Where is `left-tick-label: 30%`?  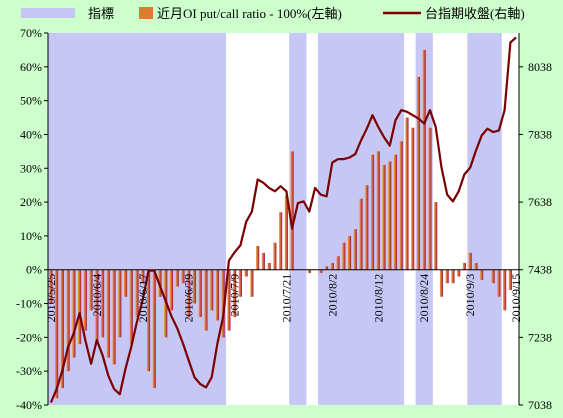
left-tick-label: 30% is located at coordinates (31, 168).